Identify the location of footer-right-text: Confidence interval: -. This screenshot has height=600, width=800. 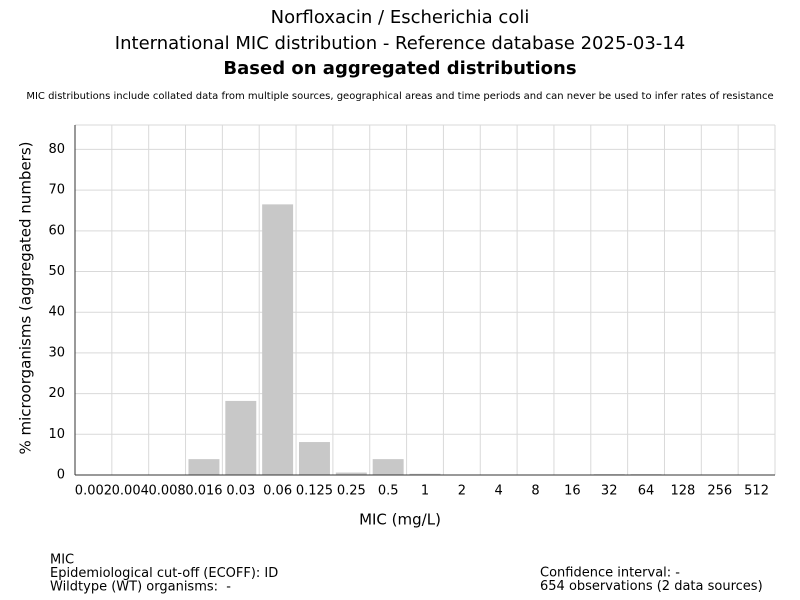
(610, 573).